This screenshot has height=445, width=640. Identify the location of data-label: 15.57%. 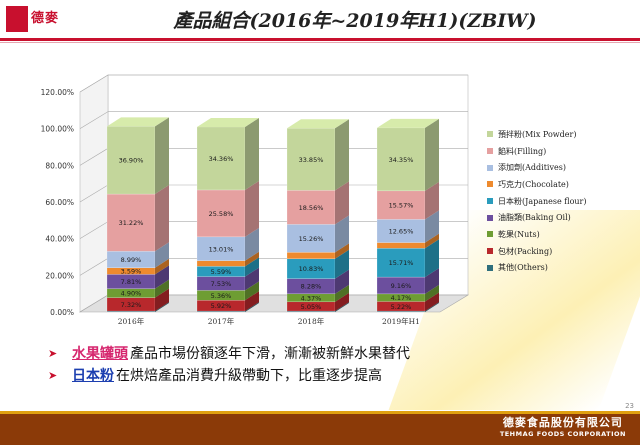
(401, 206).